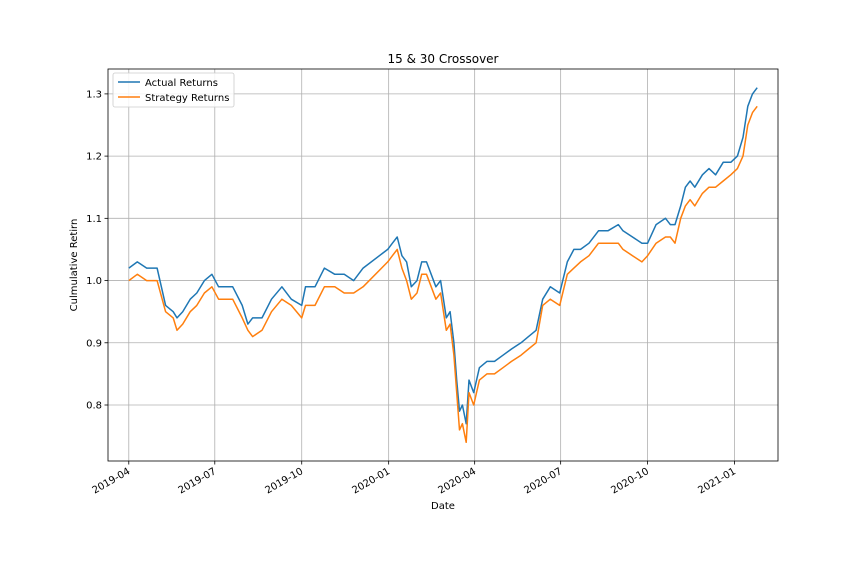  Describe the element at coordinates (443, 59) in the screenshot. I see `chart-title: 15 & 30 Crossover` at that location.